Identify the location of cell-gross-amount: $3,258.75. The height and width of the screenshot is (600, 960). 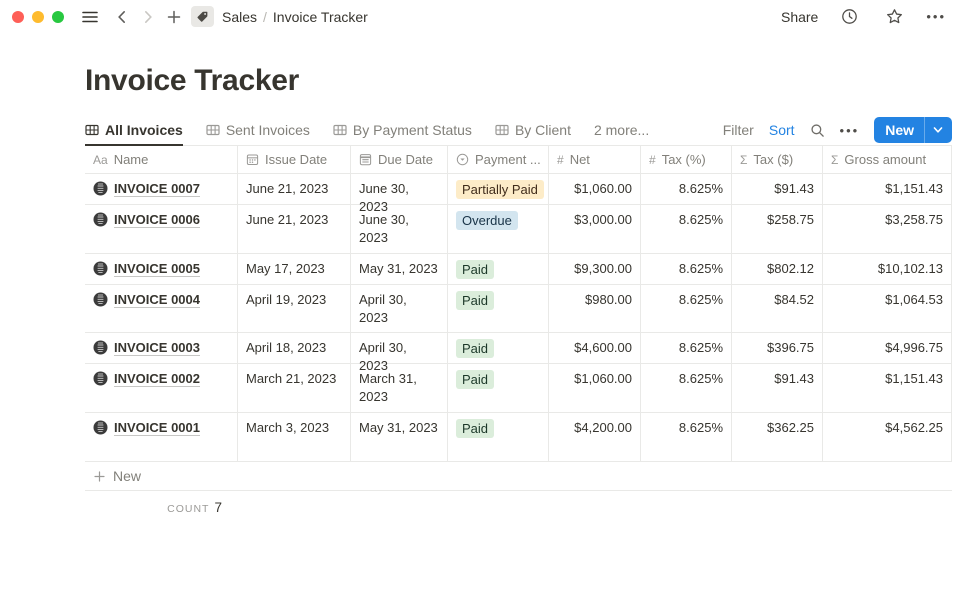
(887, 229).